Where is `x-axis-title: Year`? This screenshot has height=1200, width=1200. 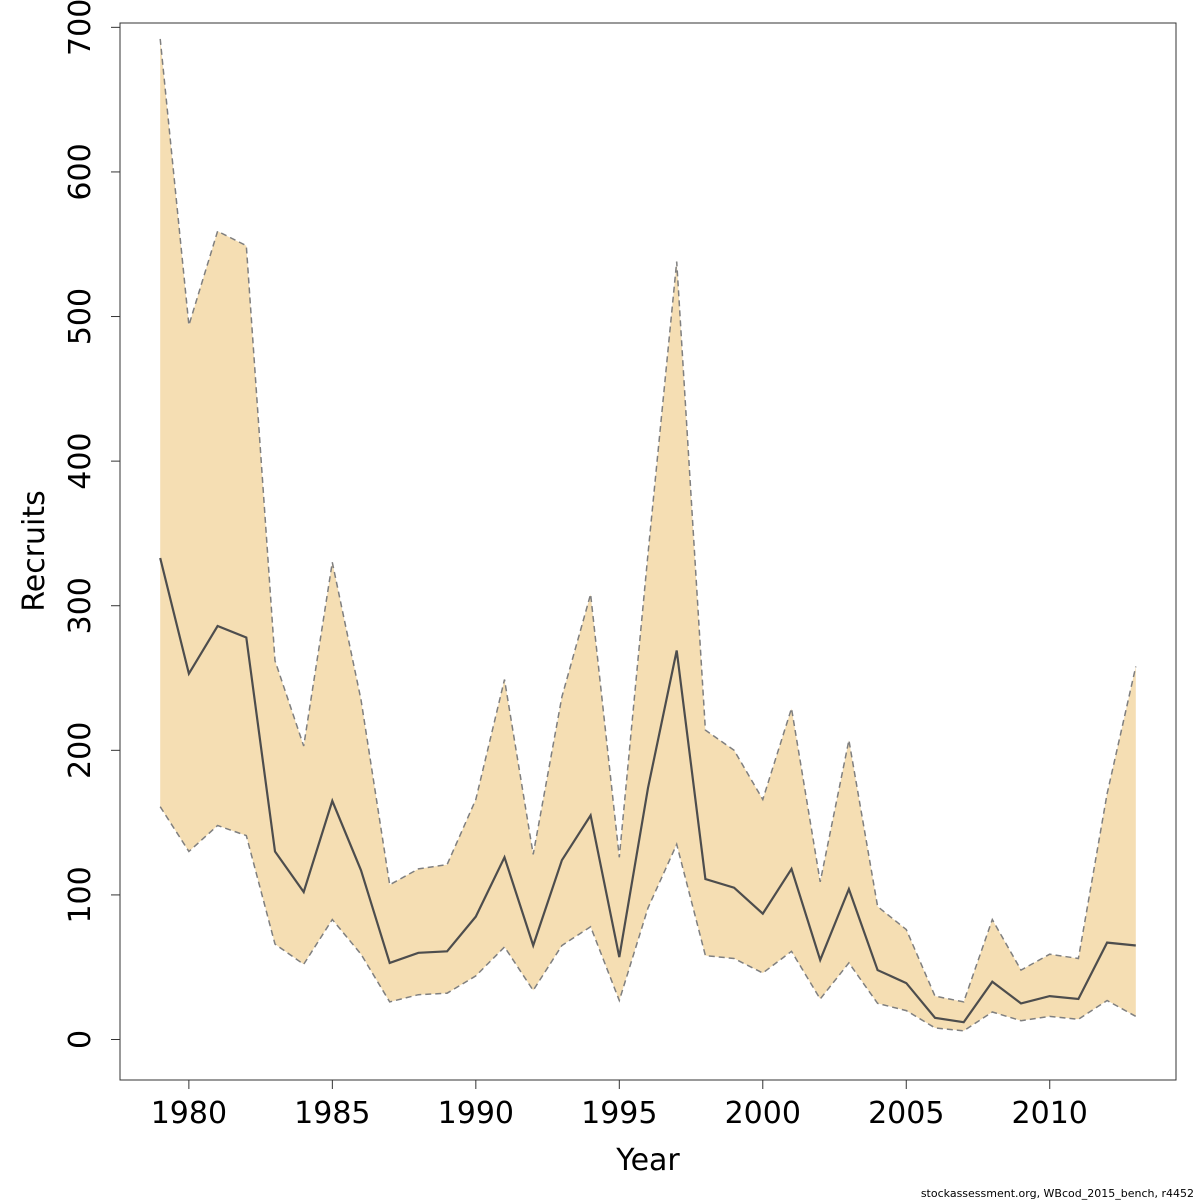
x-axis-title: Year is located at coordinates (647, 1160).